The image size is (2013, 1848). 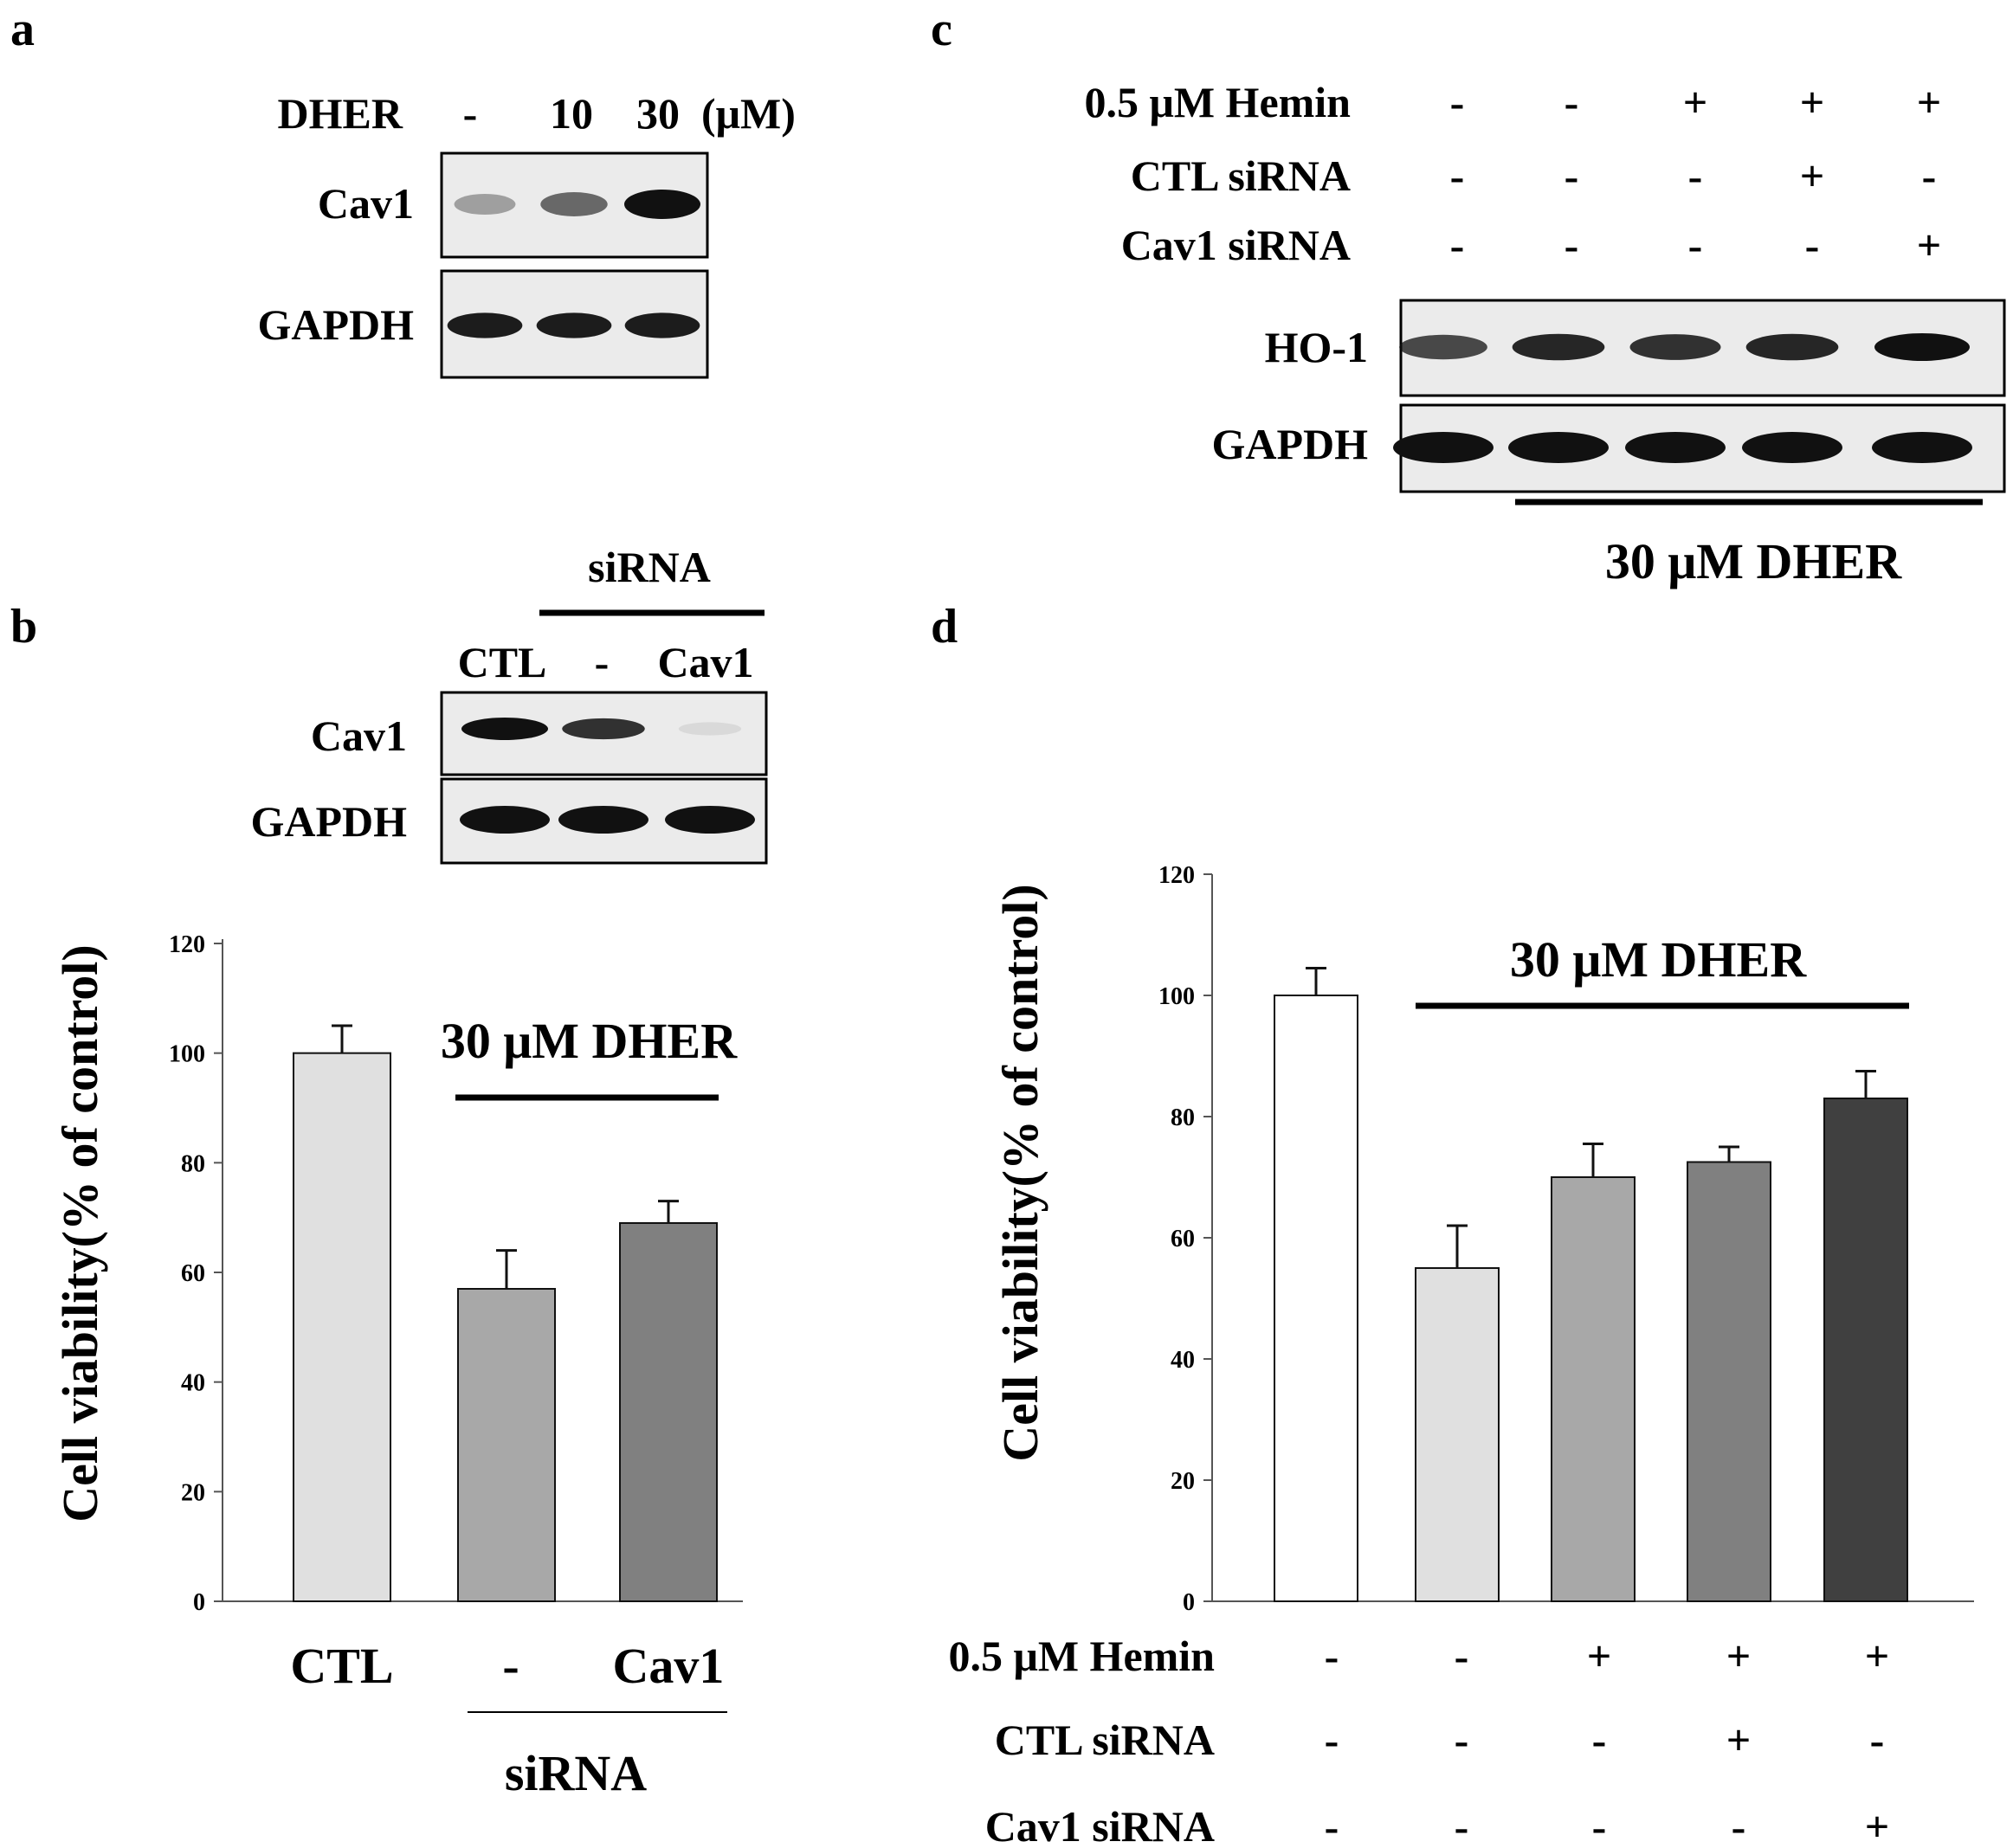 I want to click on panel-d-annotation: 30 μM DHER, so click(x=1658, y=959).